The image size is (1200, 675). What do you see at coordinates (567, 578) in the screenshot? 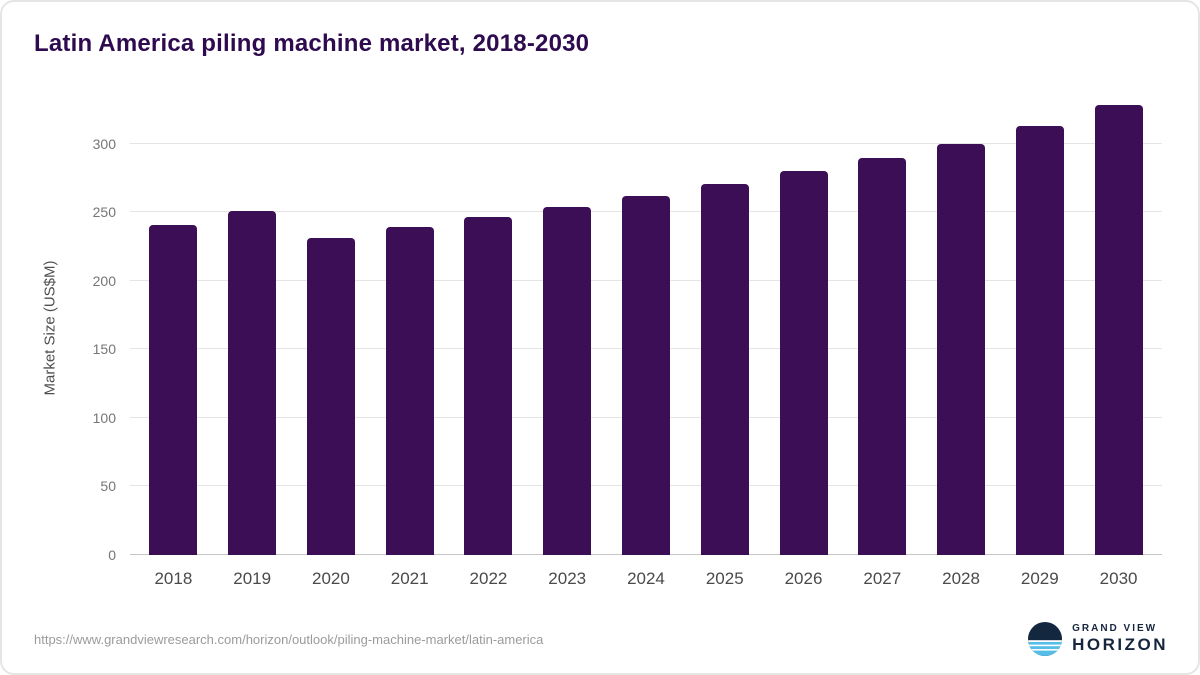
I see `x-tick-label-2023: 2023` at bounding box center [567, 578].